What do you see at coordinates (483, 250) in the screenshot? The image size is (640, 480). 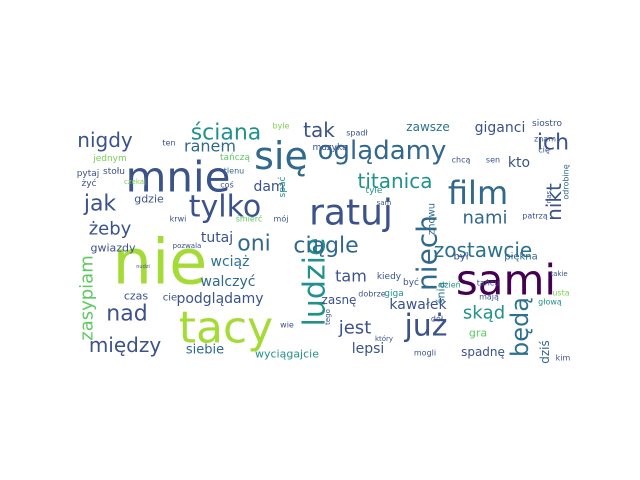 I see `word-20: zostawcie` at bounding box center [483, 250].